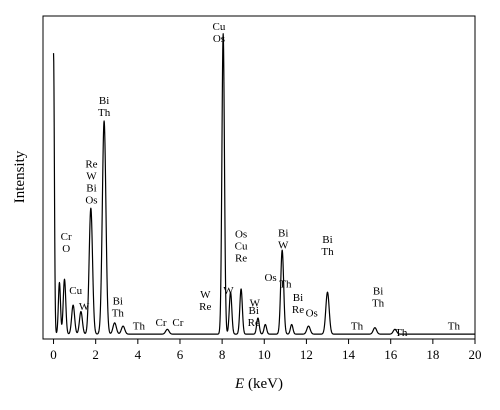 The width and height of the screenshot is (500, 410). I want to click on x-axis-variable: E, so click(239, 384).